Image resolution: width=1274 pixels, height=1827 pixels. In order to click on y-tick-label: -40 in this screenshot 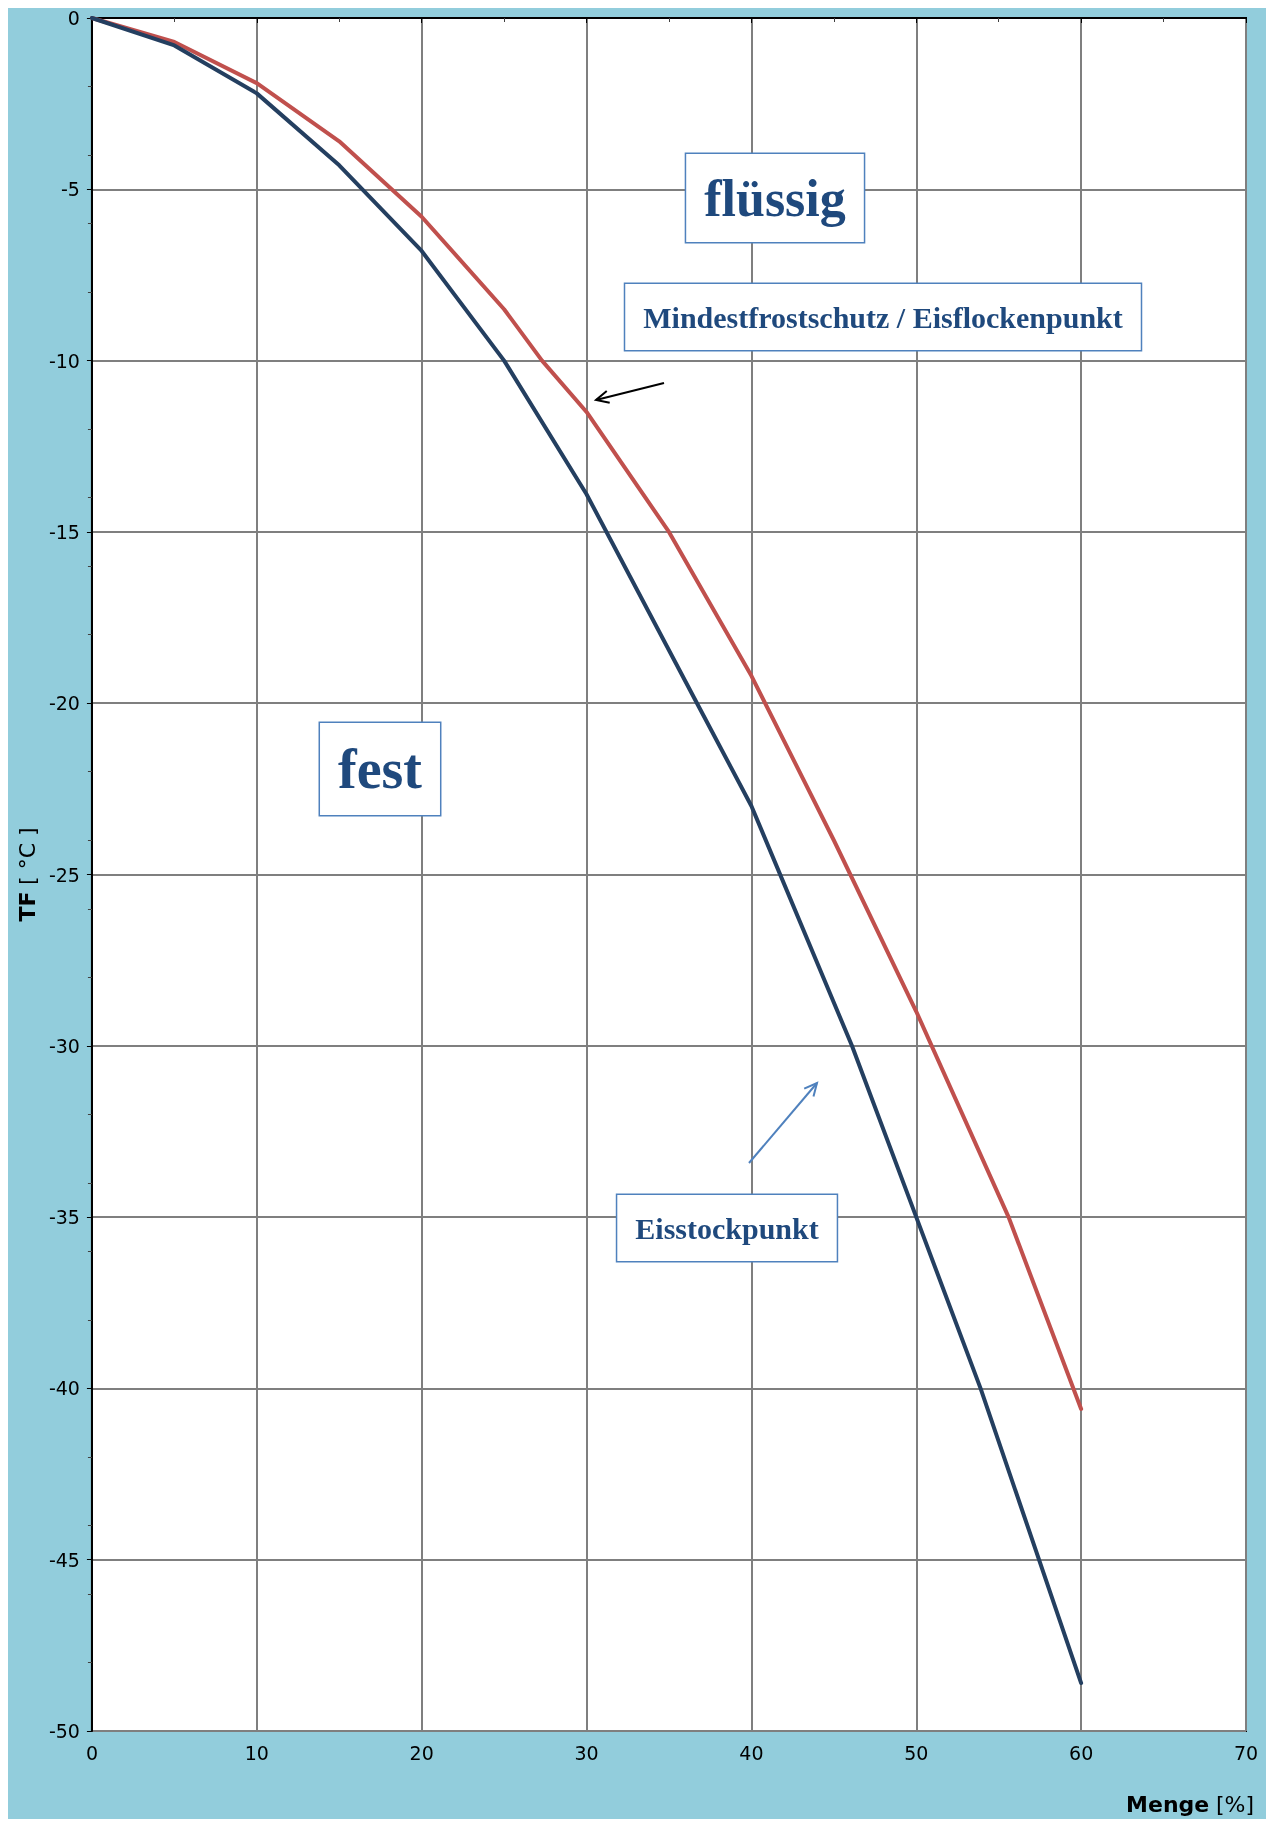, I will do `click(64, 1388)`.